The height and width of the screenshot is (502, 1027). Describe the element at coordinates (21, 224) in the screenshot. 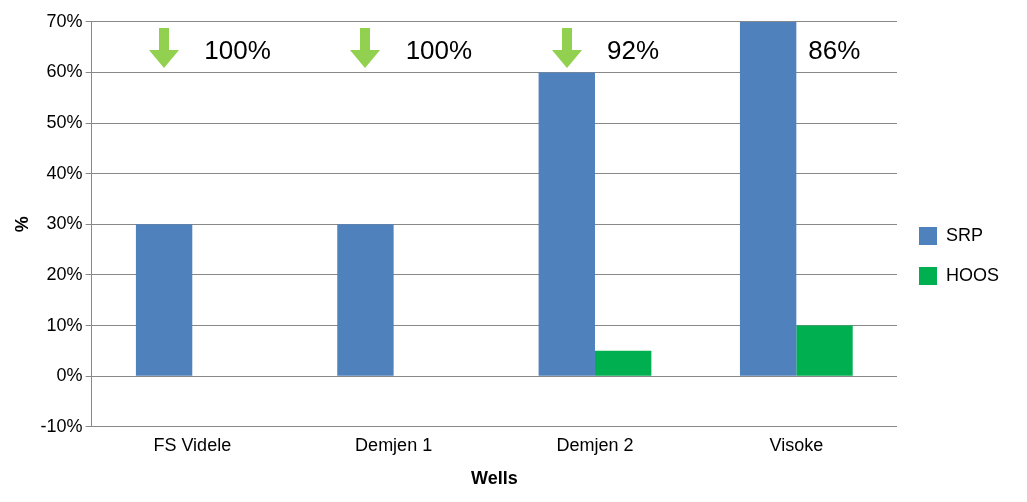

I see `y-axis-title: %` at that location.